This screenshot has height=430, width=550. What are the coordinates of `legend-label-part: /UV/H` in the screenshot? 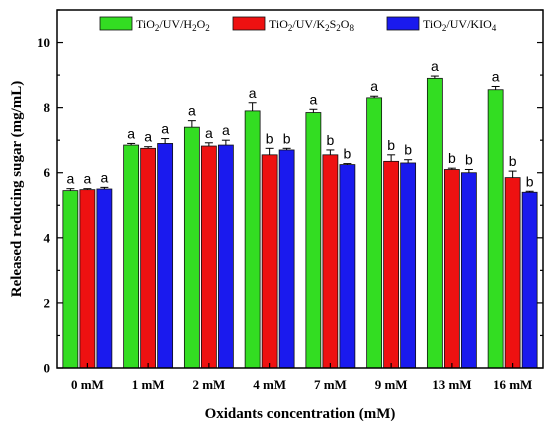 It's located at (175, 24).